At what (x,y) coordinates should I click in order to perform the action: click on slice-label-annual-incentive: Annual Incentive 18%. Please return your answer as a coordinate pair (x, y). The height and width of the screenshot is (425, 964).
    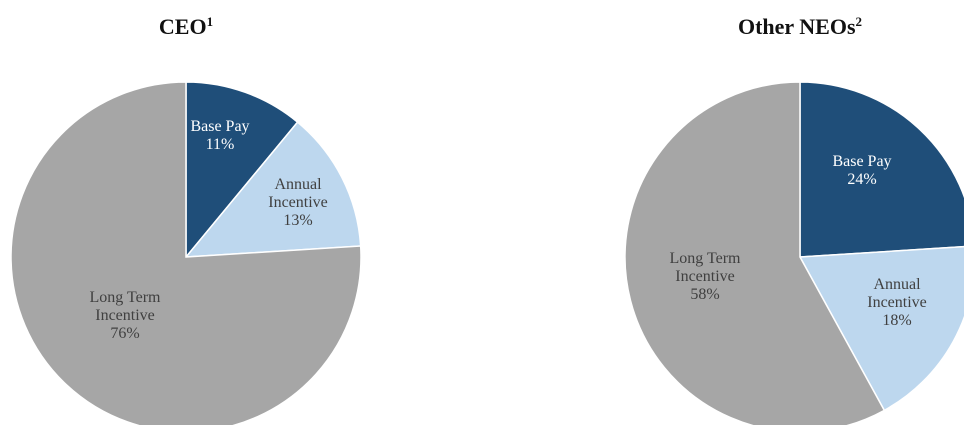
    Looking at the image, I should click on (897, 302).